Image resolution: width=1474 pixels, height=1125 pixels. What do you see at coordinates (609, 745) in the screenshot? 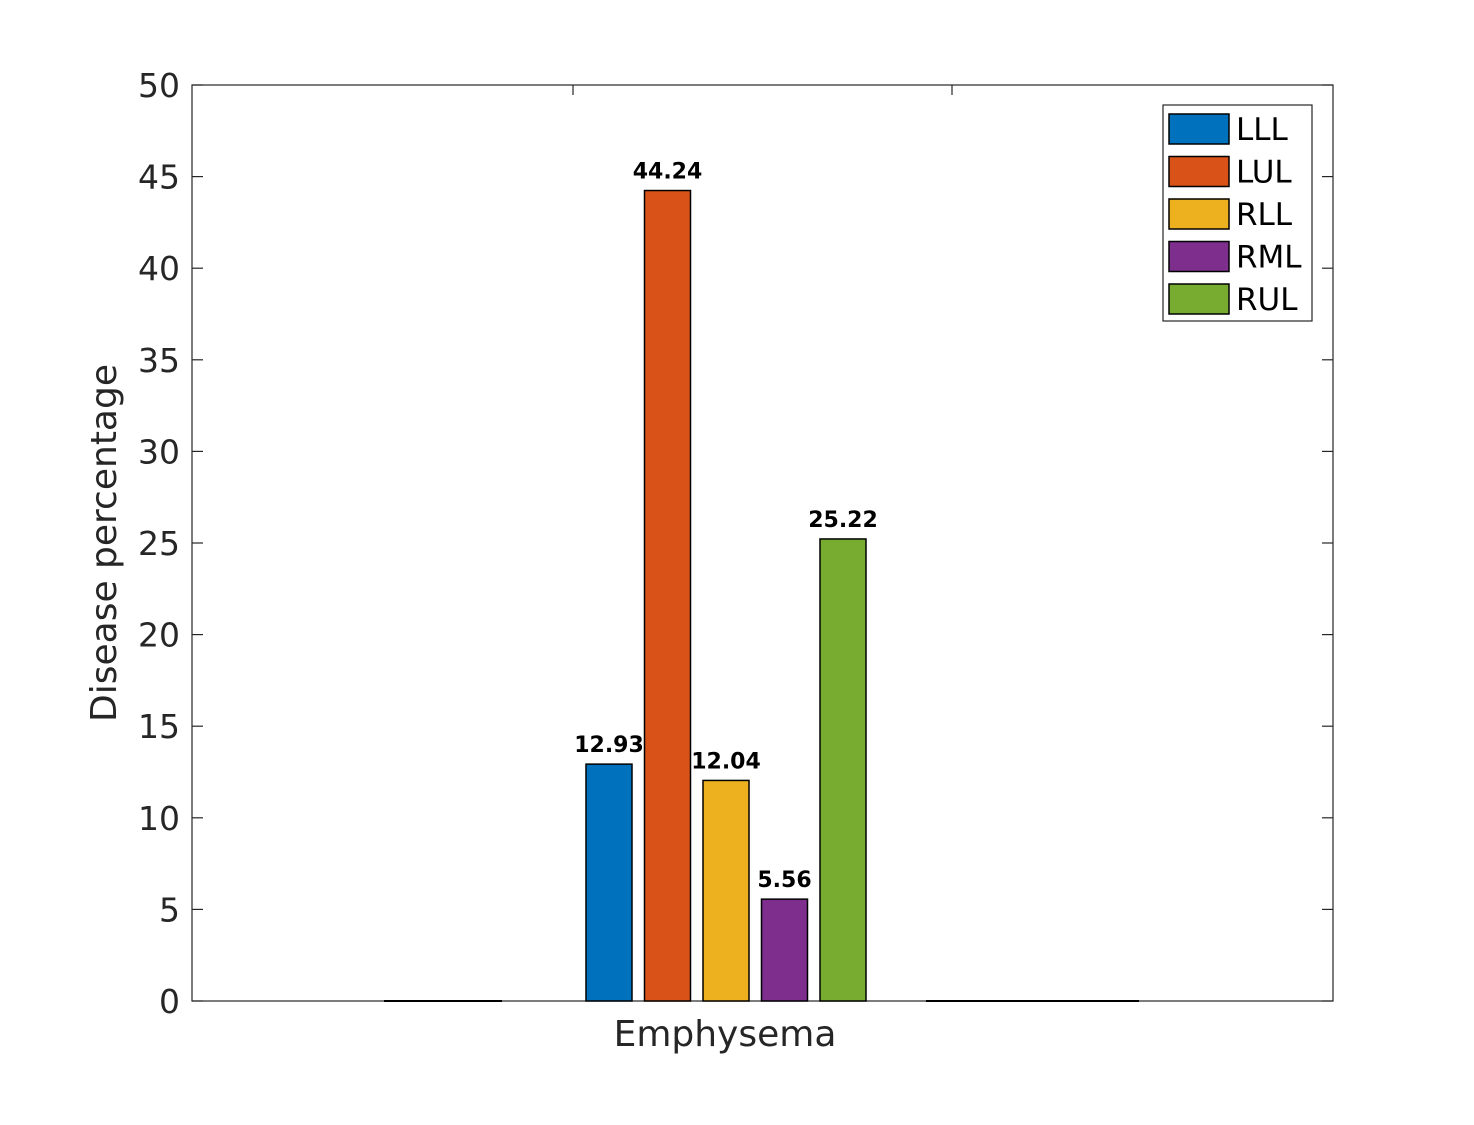
I see `data-label-lll: 12.93` at bounding box center [609, 745].